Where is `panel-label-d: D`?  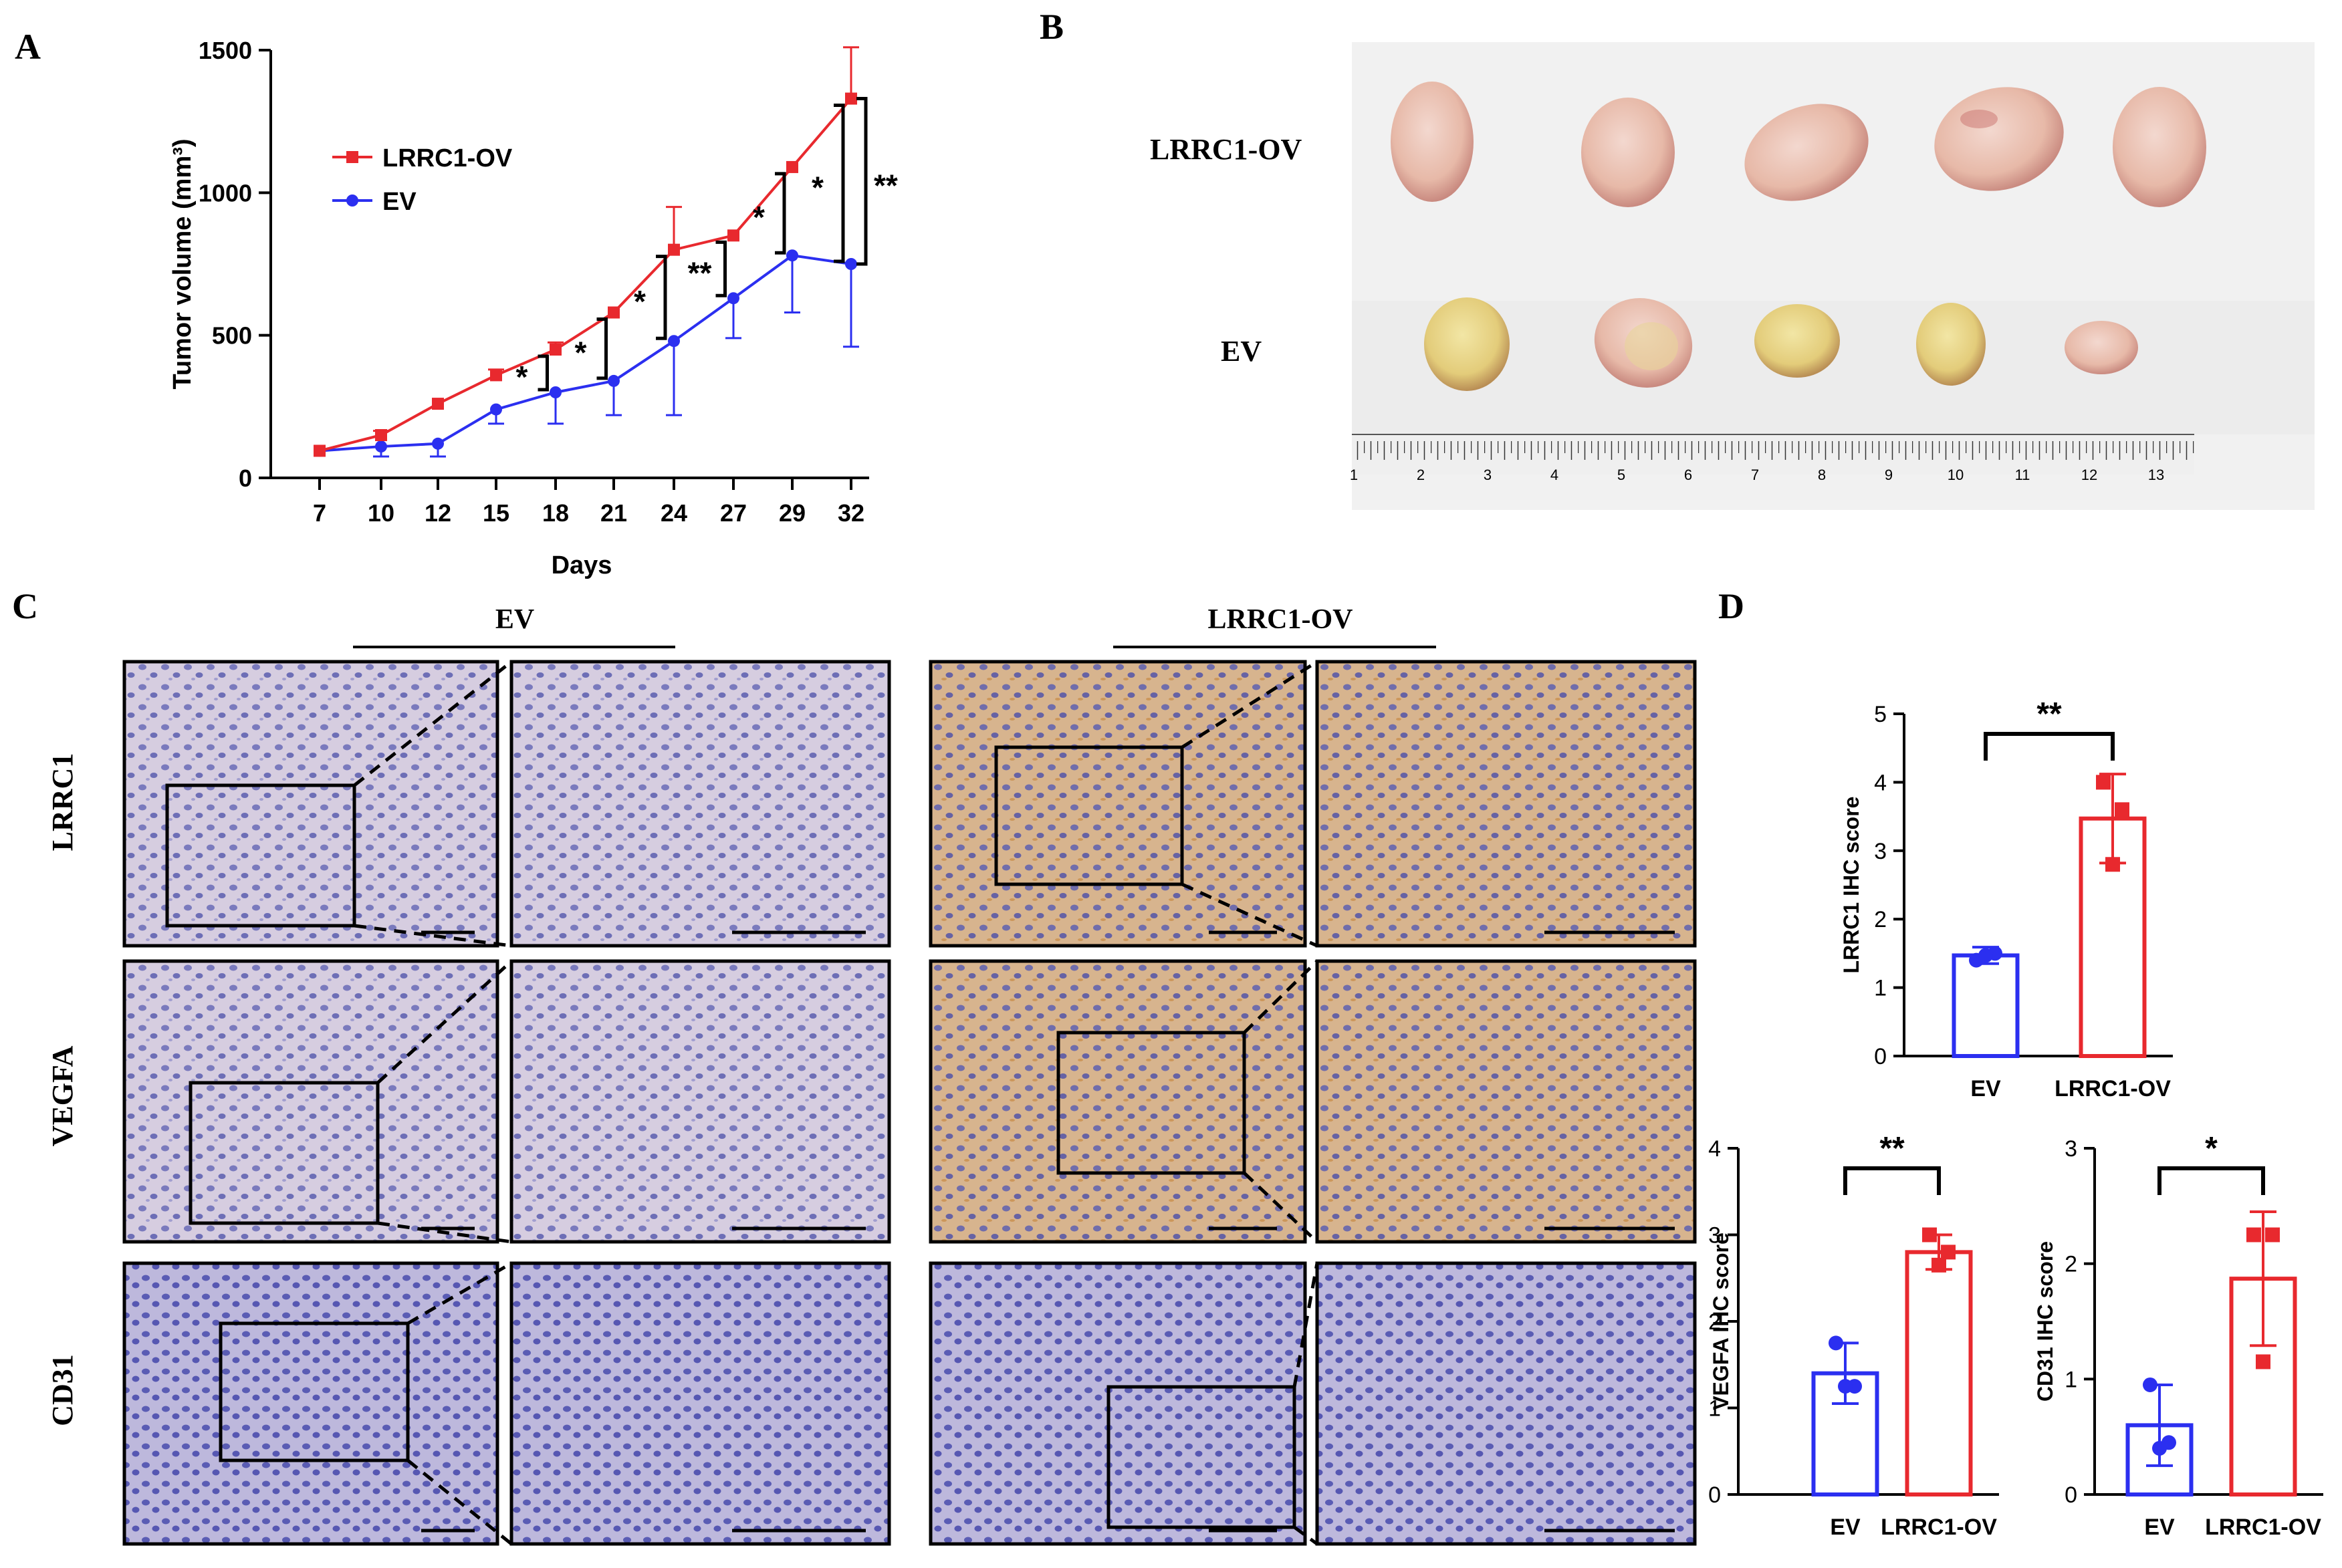 panel-label-d: D is located at coordinates (1731, 606).